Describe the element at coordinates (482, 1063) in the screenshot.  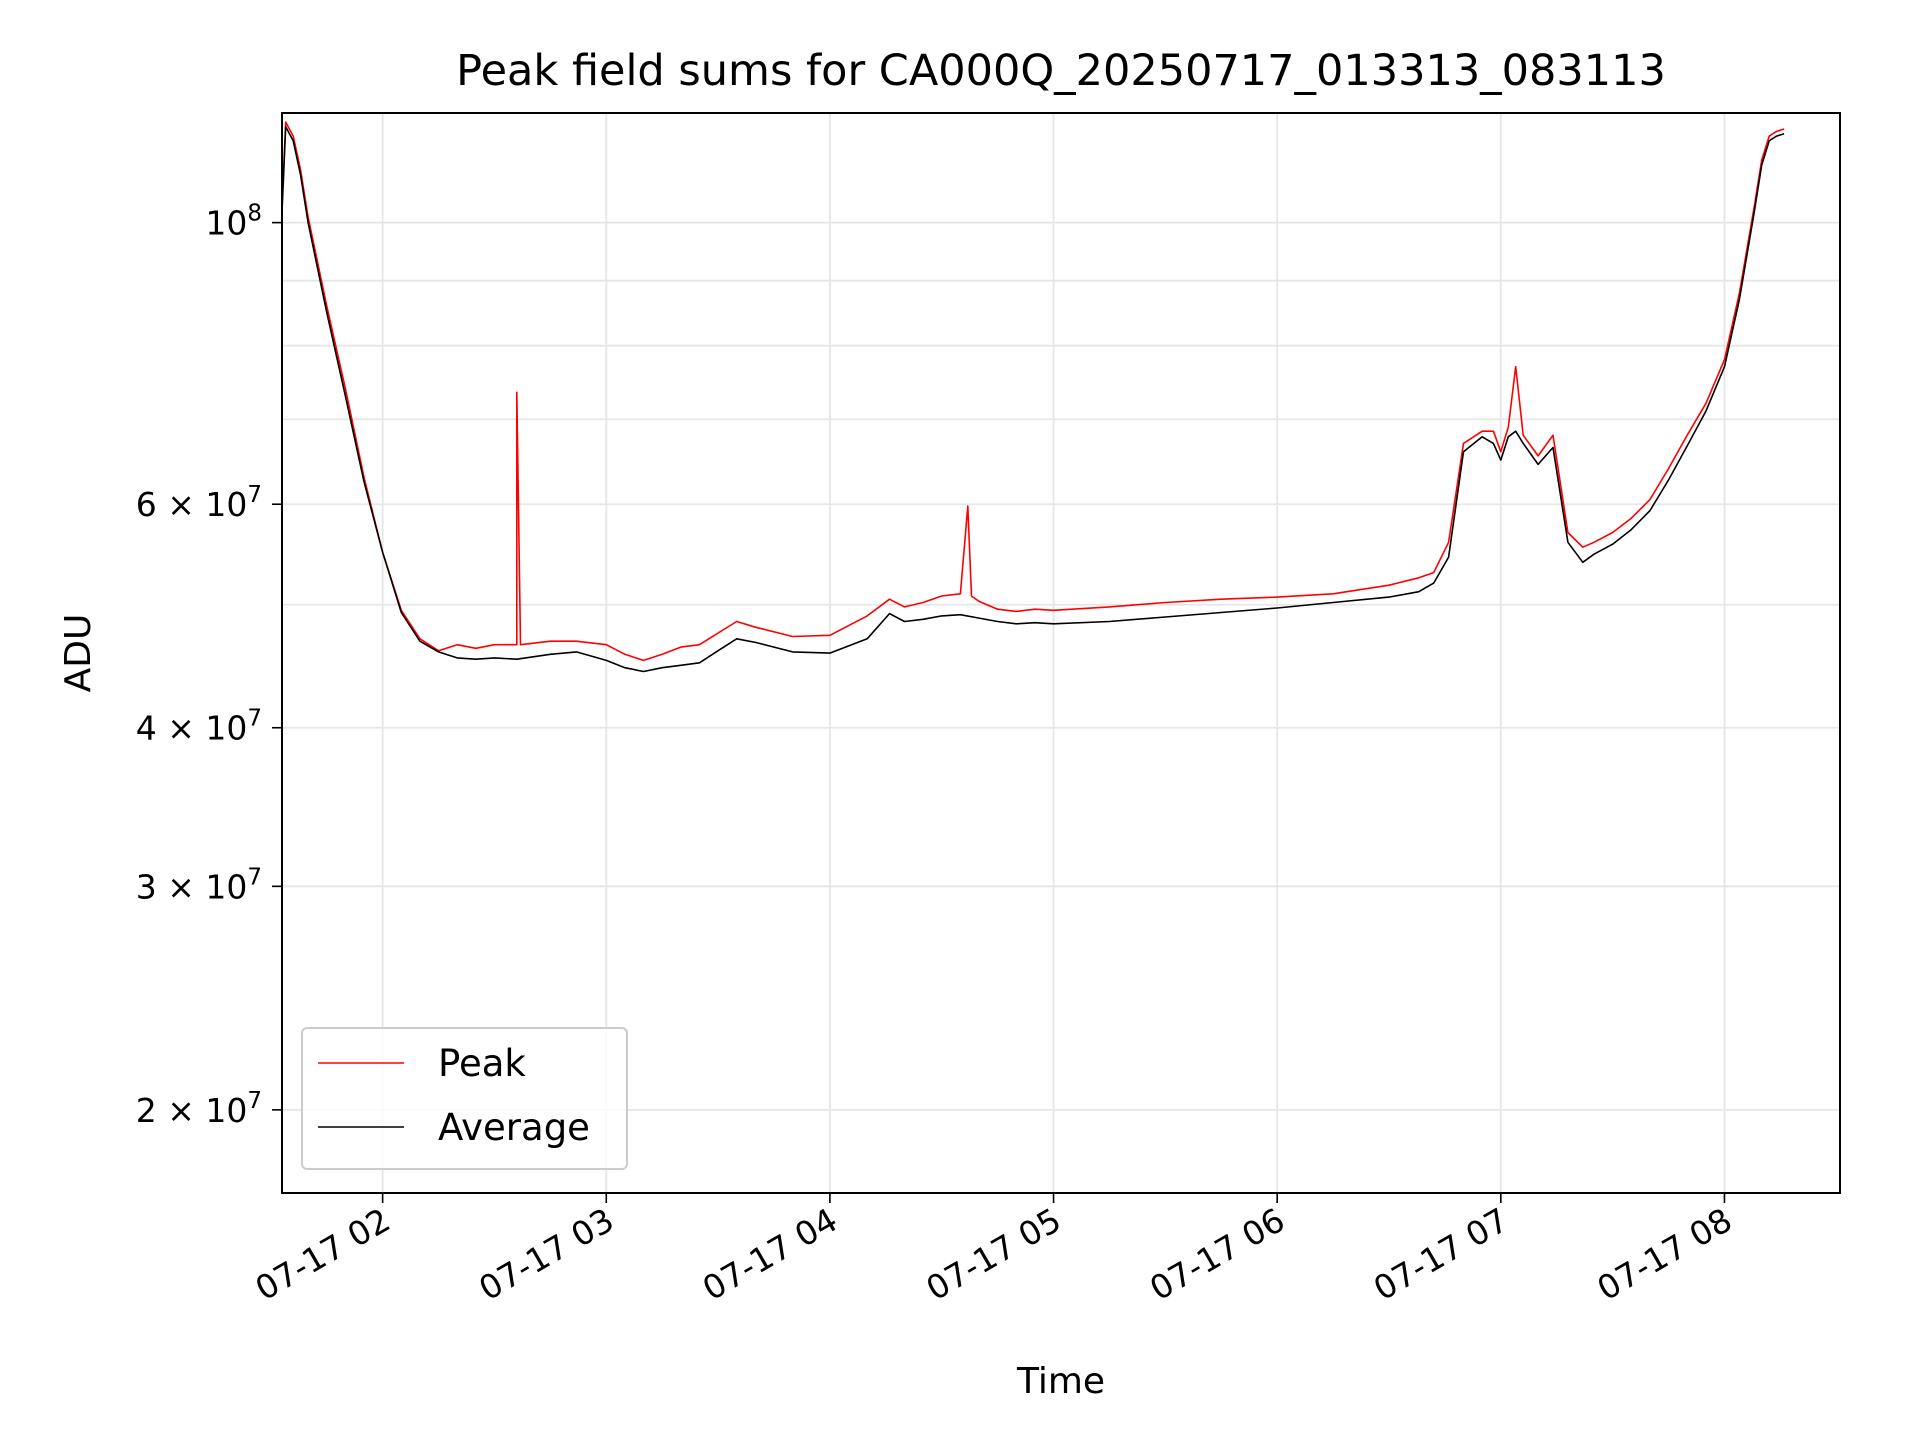
I see `legend-label-peak: Peak` at that location.